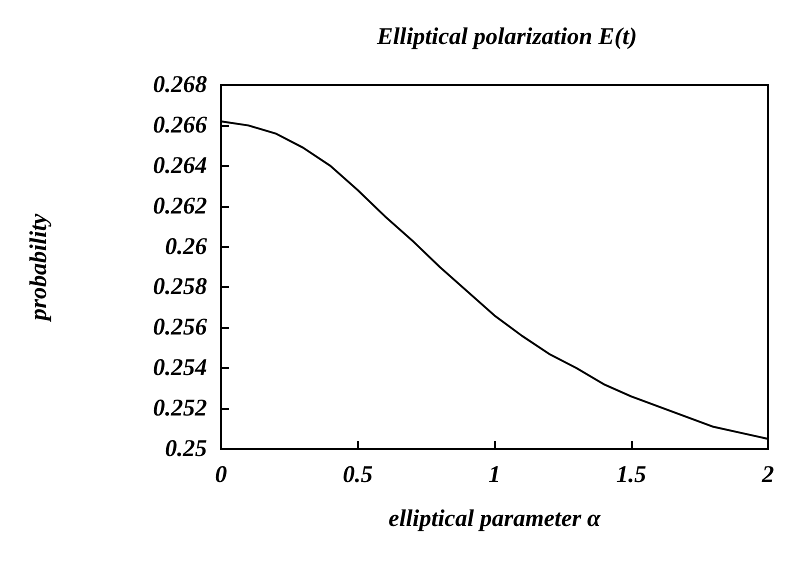  What do you see at coordinates (180, 368) in the screenshot?
I see `y-tick-label: 0.254` at bounding box center [180, 368].